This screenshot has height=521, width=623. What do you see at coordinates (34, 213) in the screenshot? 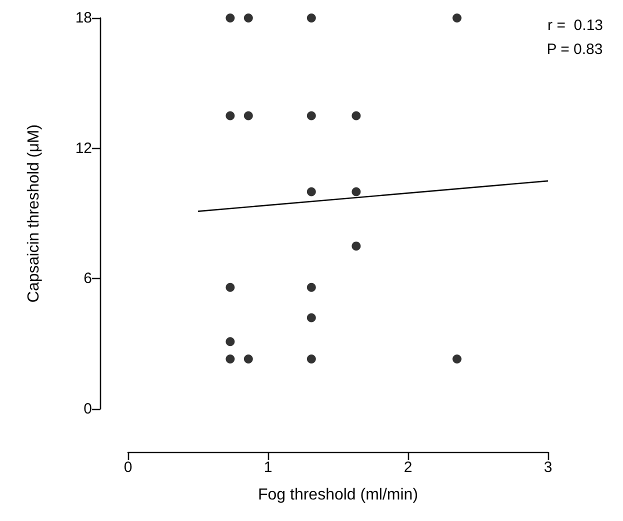
I see `y-axis-title: Capsaicin threshold (μM)` at bounding box center [34, 213].